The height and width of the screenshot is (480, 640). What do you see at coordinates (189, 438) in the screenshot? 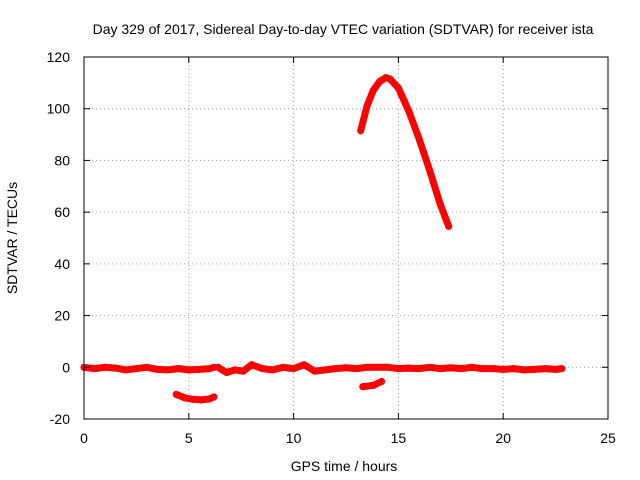
I see `x-tick-label: 5` at bounding box center [189, 438].